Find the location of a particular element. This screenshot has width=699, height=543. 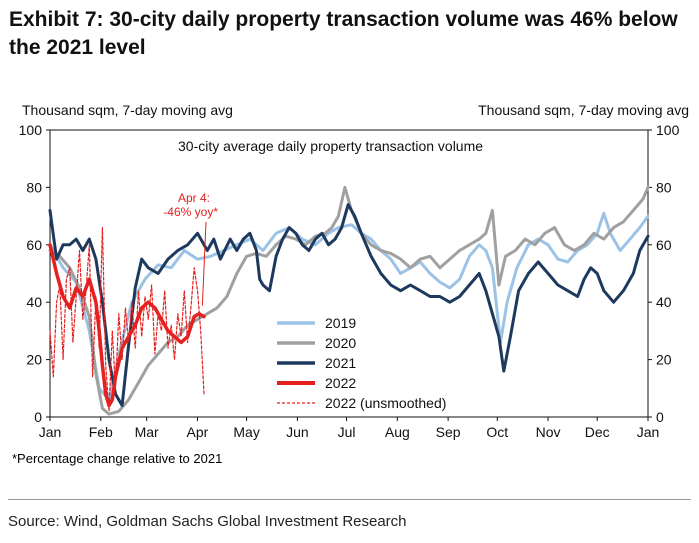

right-axis-unit: Thousand sqm, 7-day moving avg is located at coordinates (583, 110).